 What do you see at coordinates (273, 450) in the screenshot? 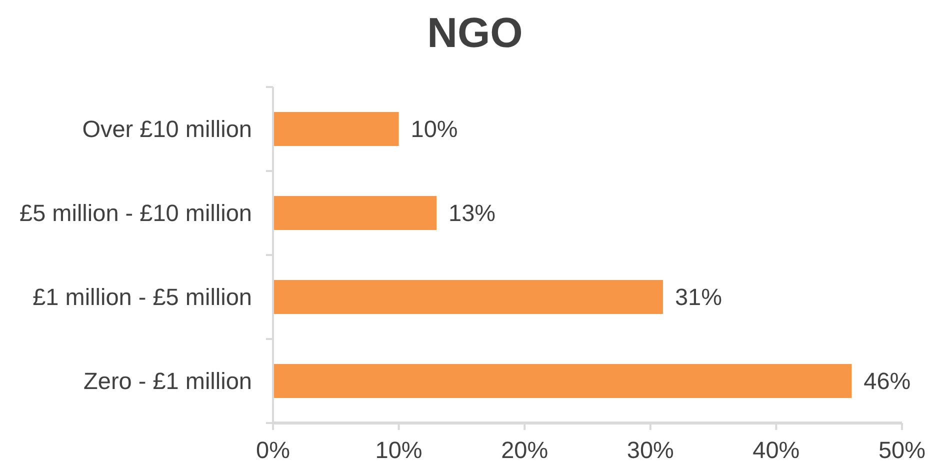
I see `x-tick-label: 0%` at bounding box center [273, 450].